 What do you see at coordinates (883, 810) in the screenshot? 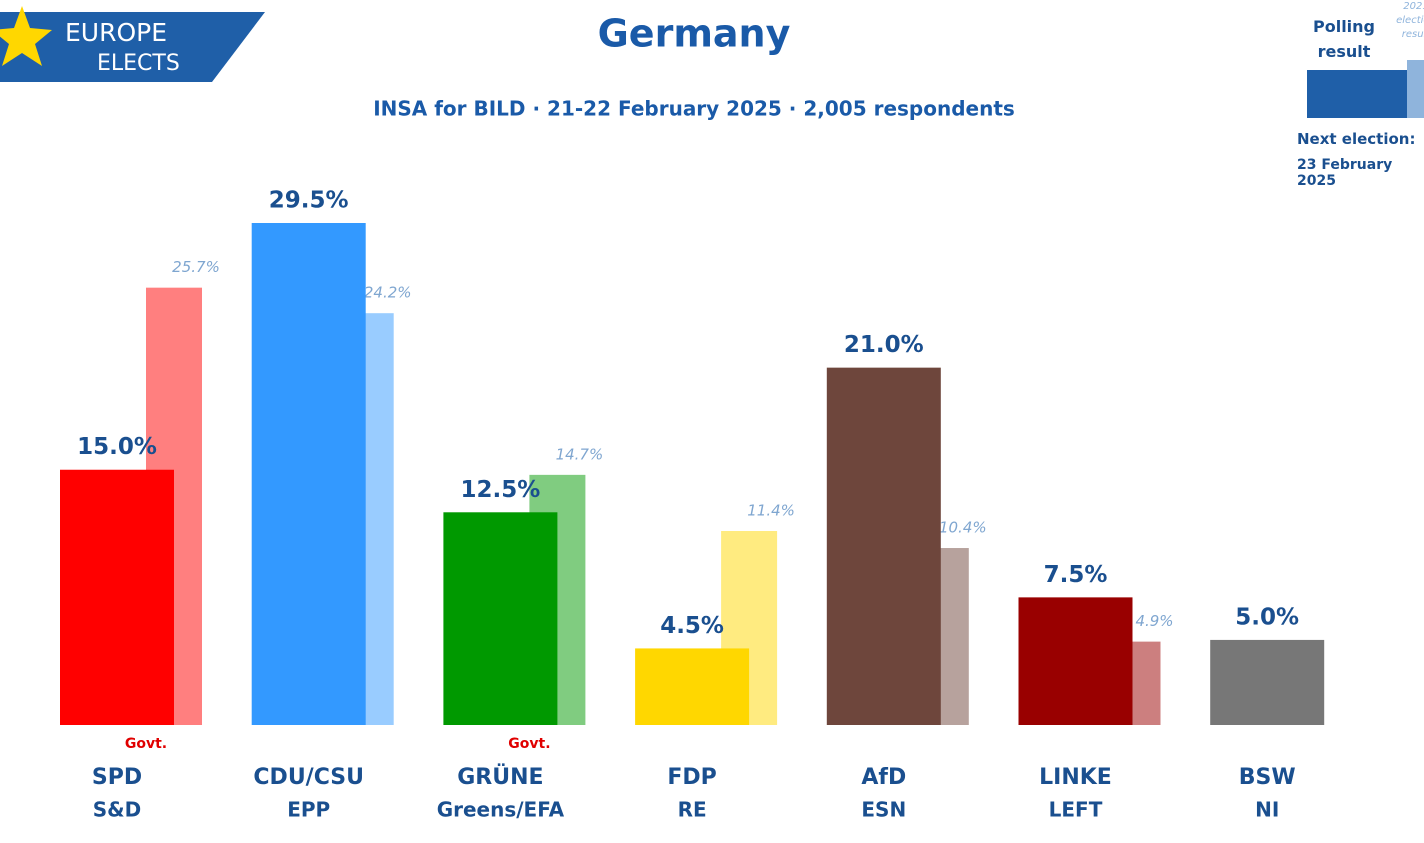
I see `group-label: ESN` at bounding box center [883, 810].